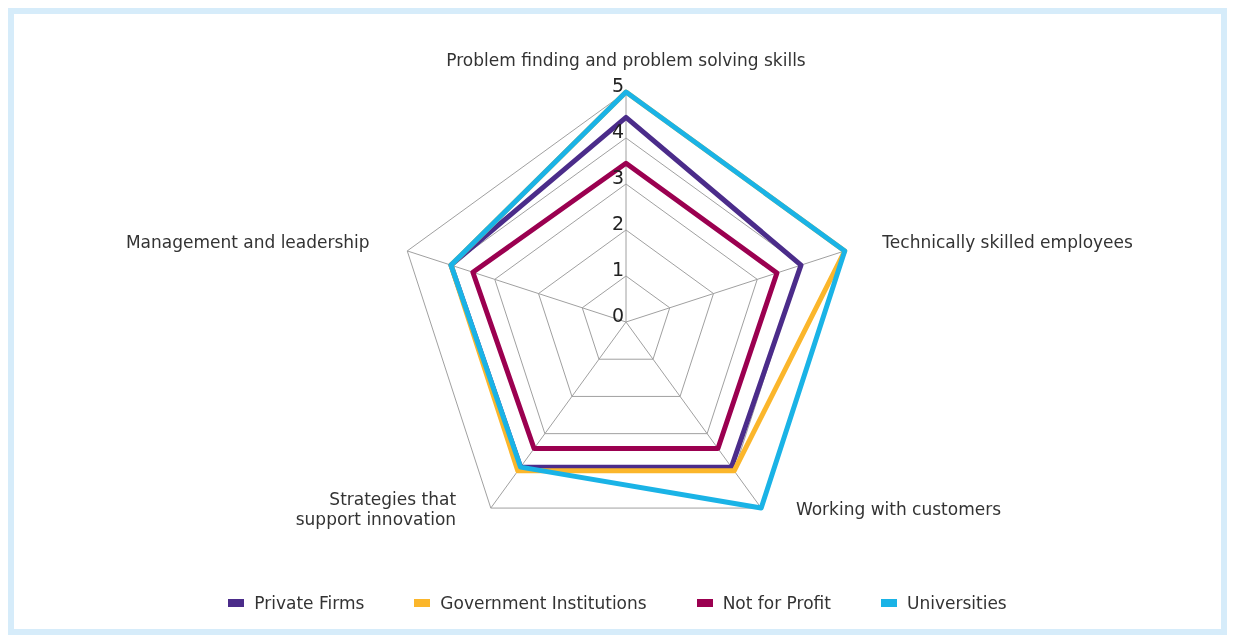 The width and height of the screenshot is (1235, 643). Describe the element at coordinates (309, 603) in the screenshot. I see `legend-label: Private Firms` at that location.